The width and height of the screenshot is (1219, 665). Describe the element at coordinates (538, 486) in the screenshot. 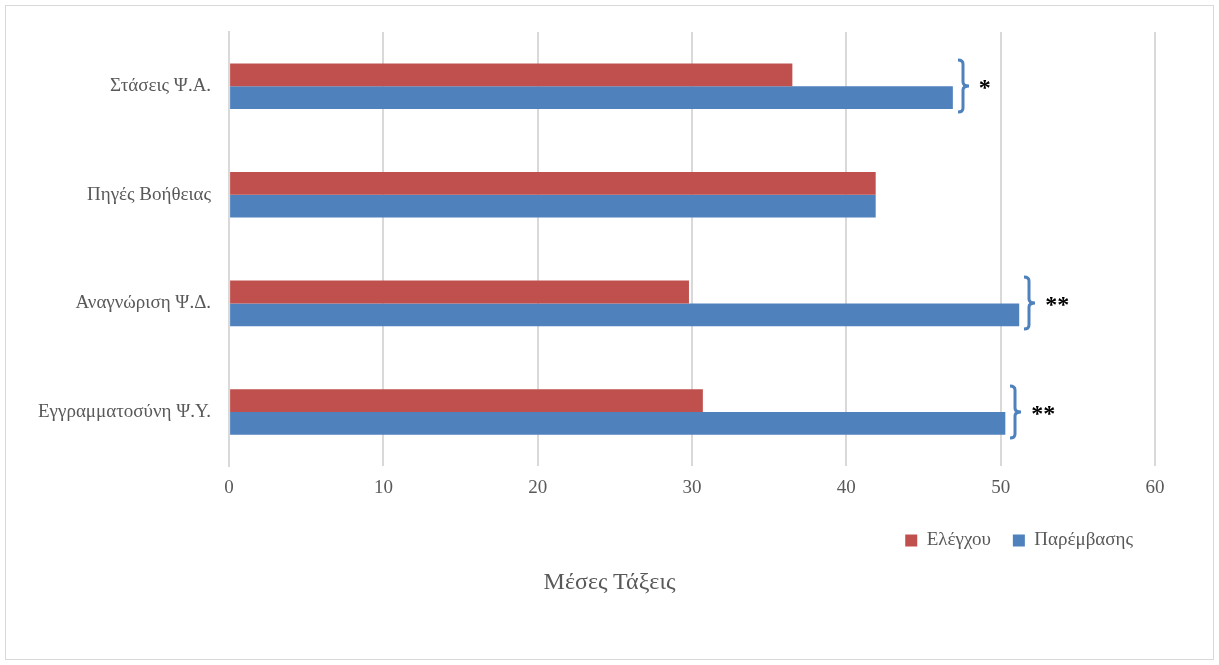

I see `x-tick-label: 20` at that location.